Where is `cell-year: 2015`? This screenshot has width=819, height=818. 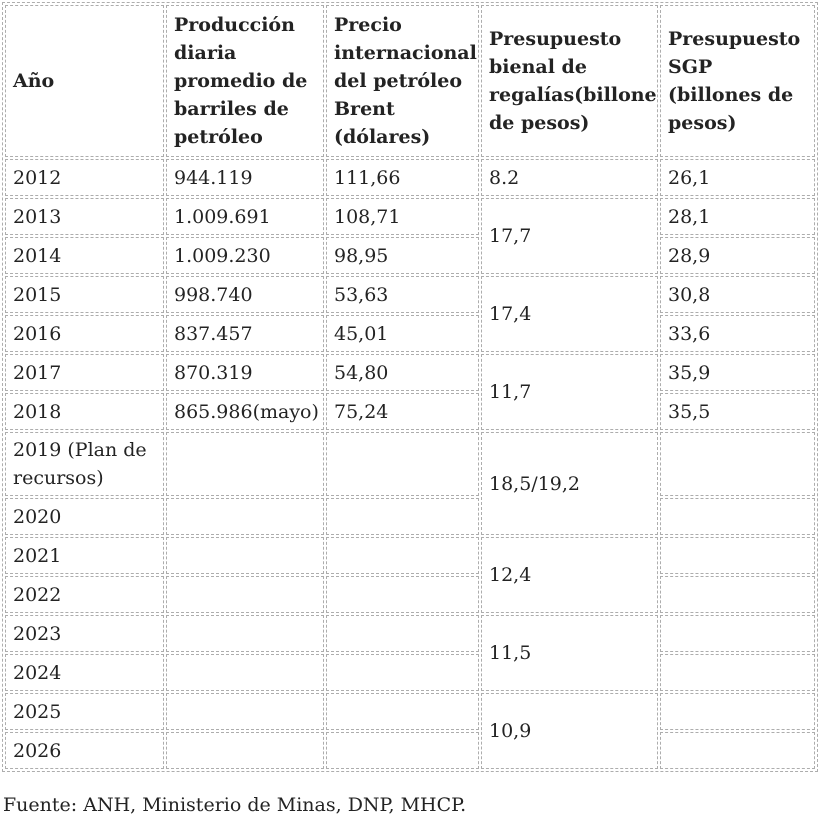 cell-year: 2015 is located at coordinates (84, 294).